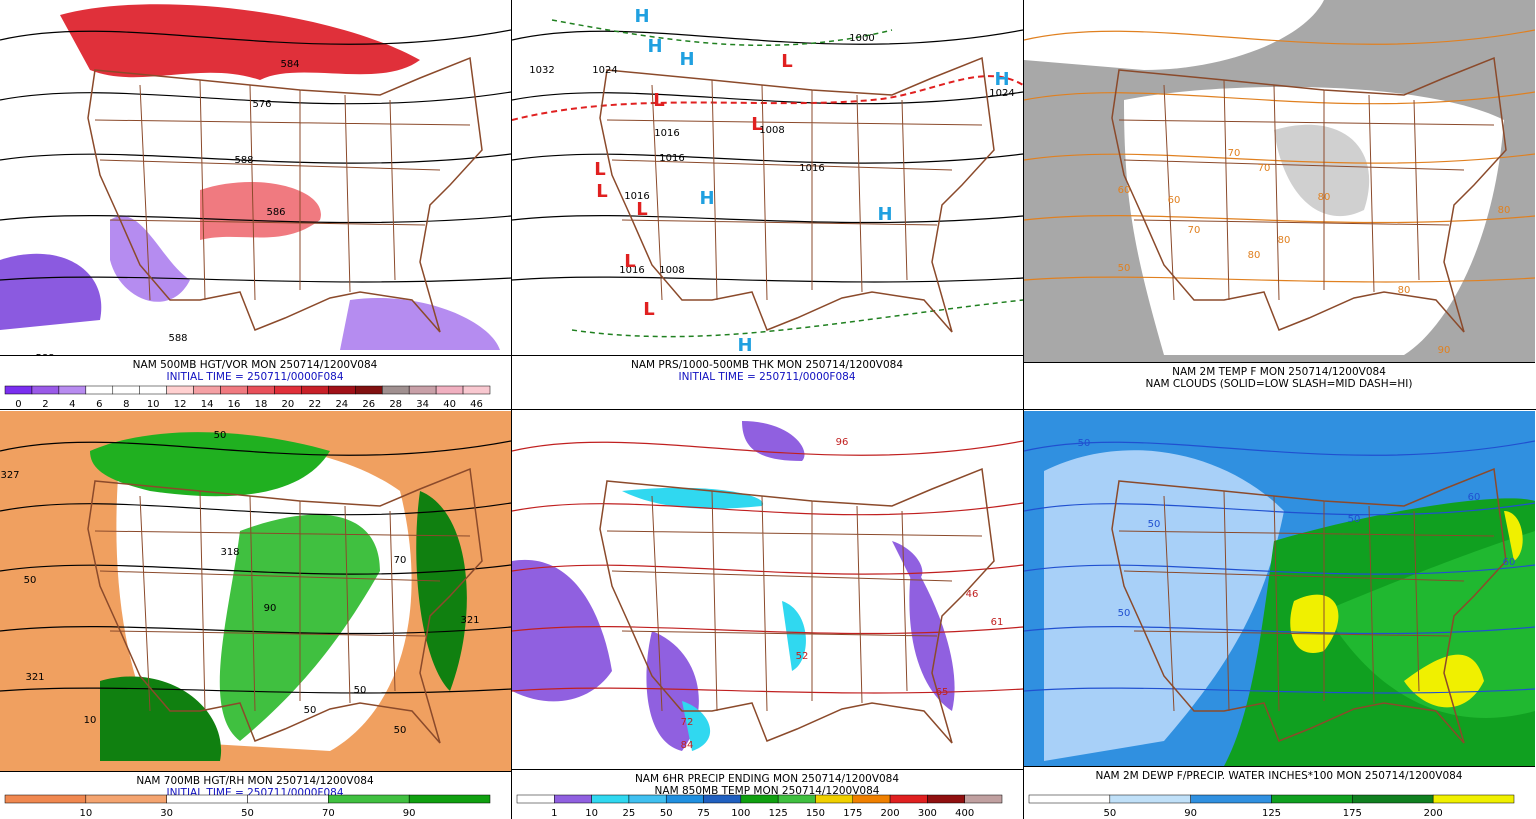 The image size is (1536, 819). I want to click on colorbar-label: 26, so click(368, 404).